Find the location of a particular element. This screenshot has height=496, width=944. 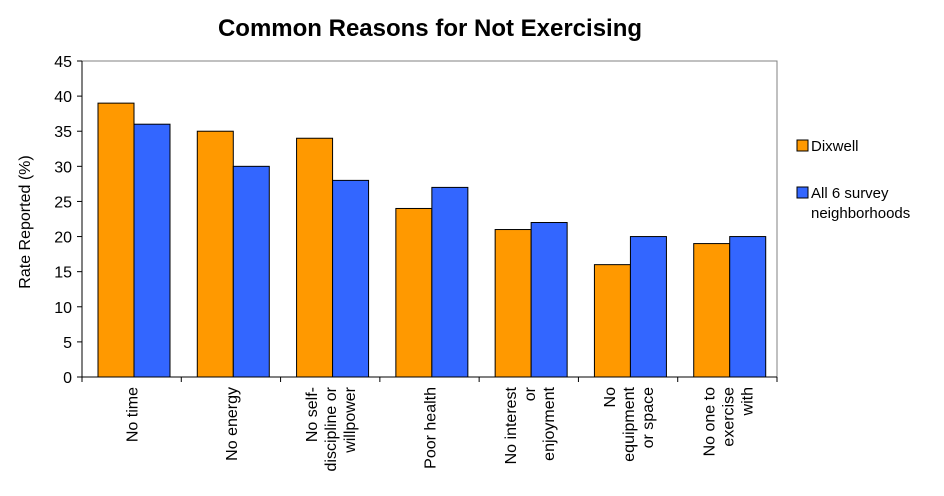

y-tick-label: 25 is located at coordinates (63, 202).